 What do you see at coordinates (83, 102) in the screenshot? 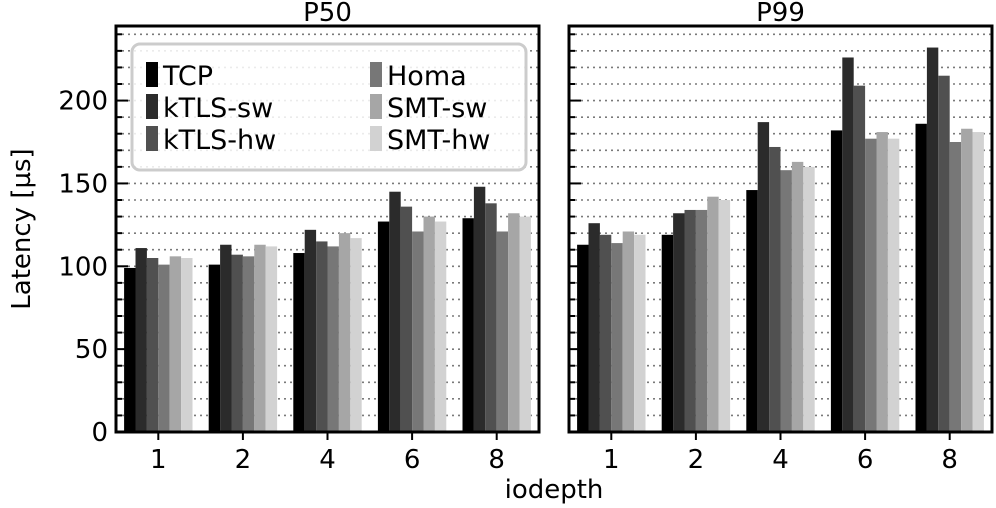
I see `y-tick-label: 200` at bounding box center [83, 102].